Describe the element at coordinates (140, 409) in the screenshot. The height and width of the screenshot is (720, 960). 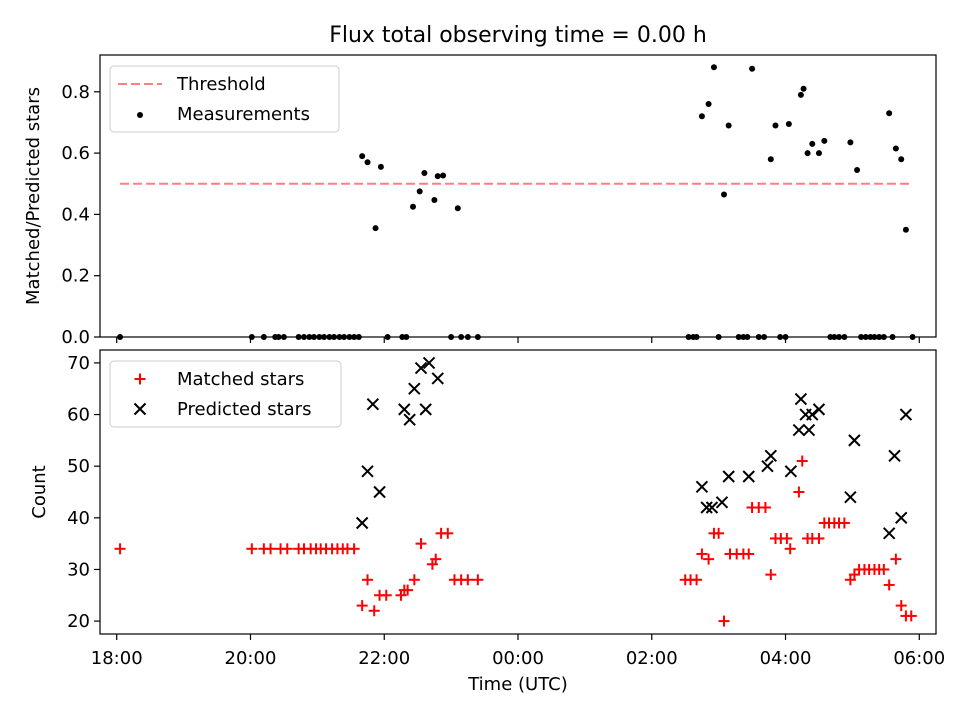
I see `legend-predicted-mark-b` at that location.